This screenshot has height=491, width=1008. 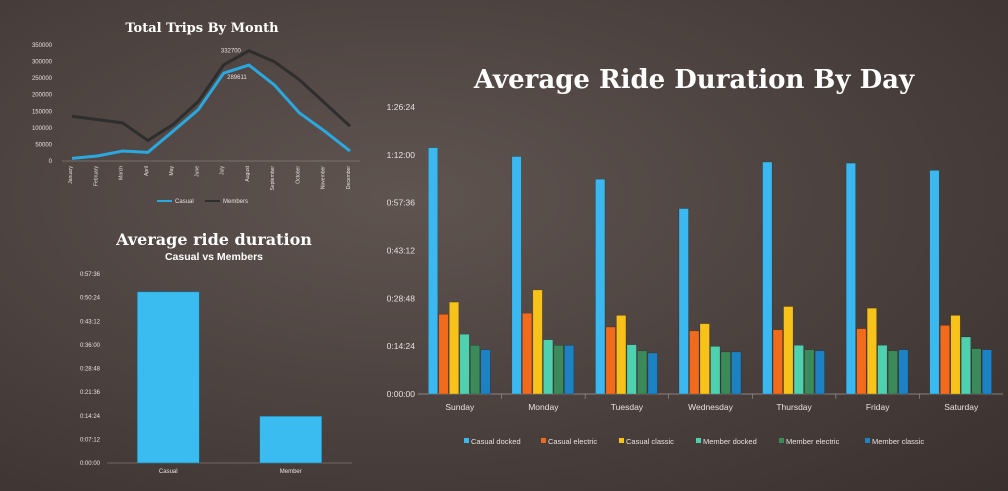 I want to click on trips-data-labels: 332700 289611, so click(x=234, y=65).